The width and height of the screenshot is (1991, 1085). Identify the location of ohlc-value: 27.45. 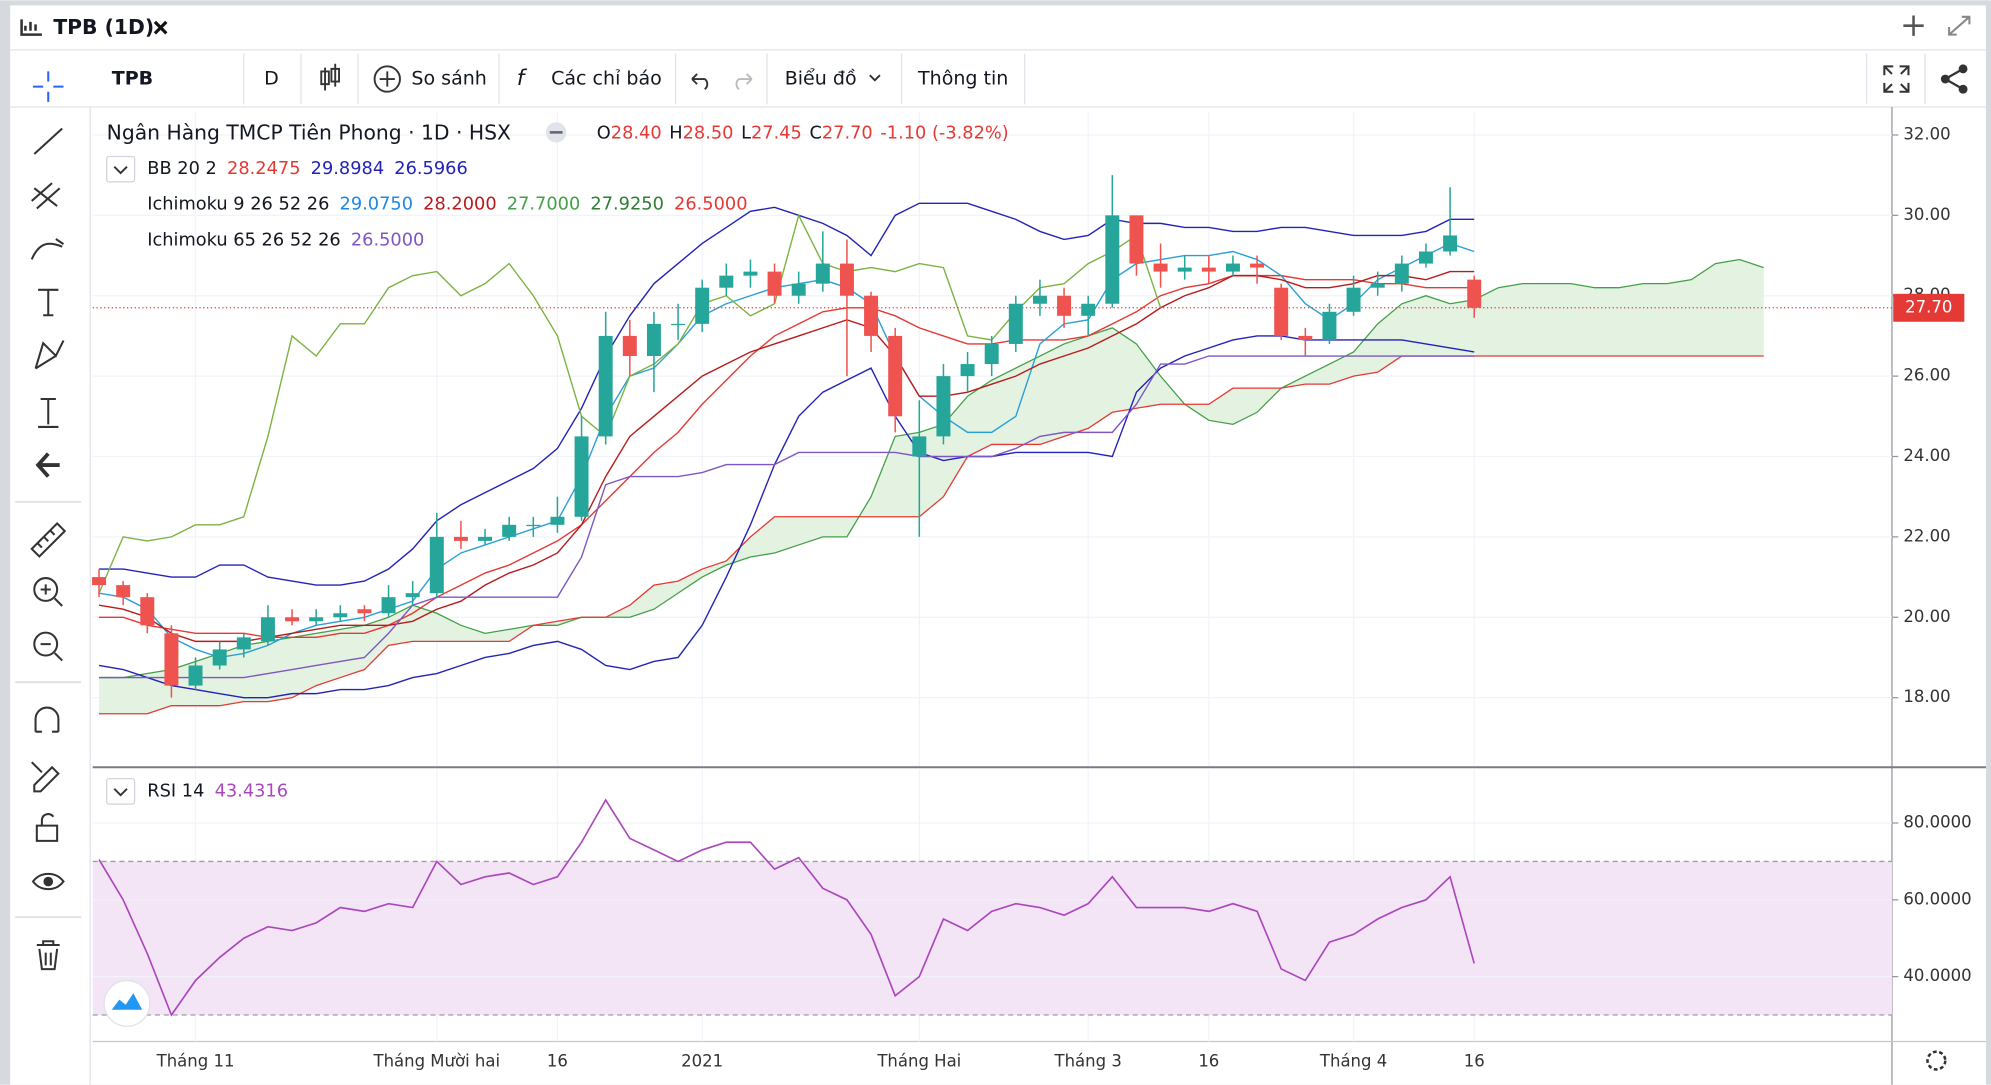
(776, 134).